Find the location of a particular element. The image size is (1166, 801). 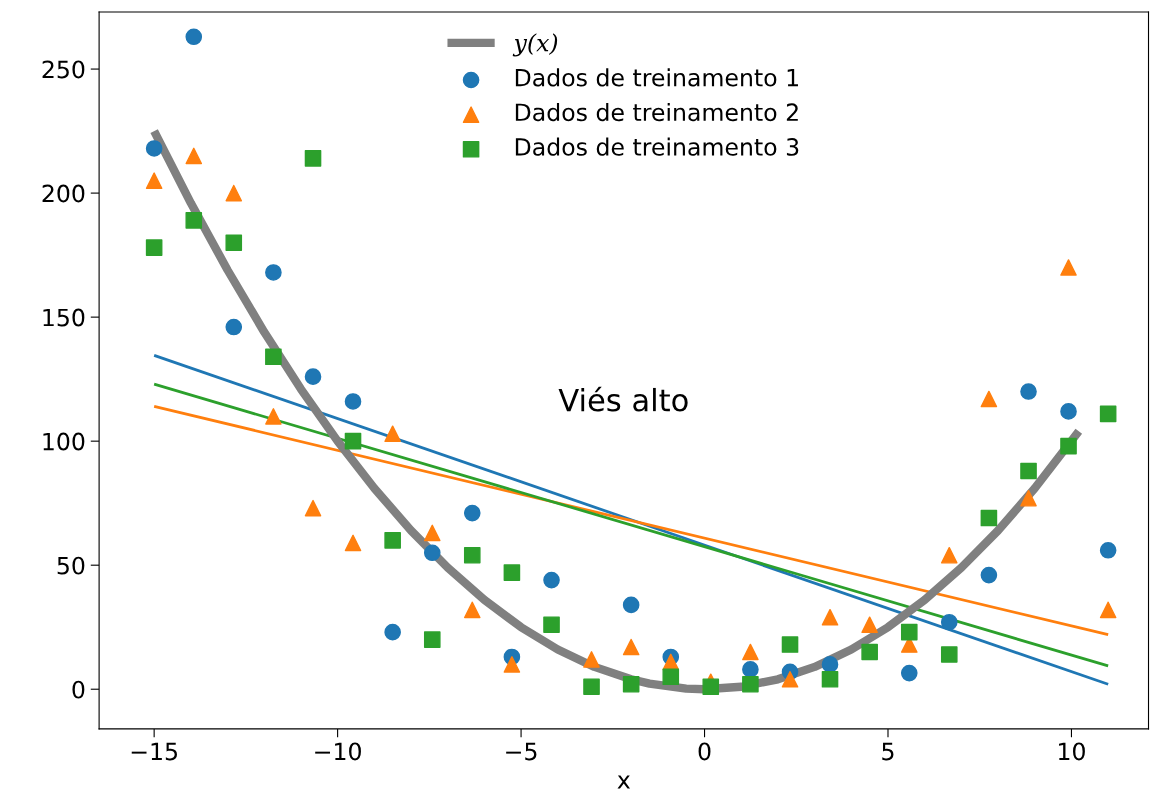

x-tick-label: 0 is located at coordinates (704, 751).